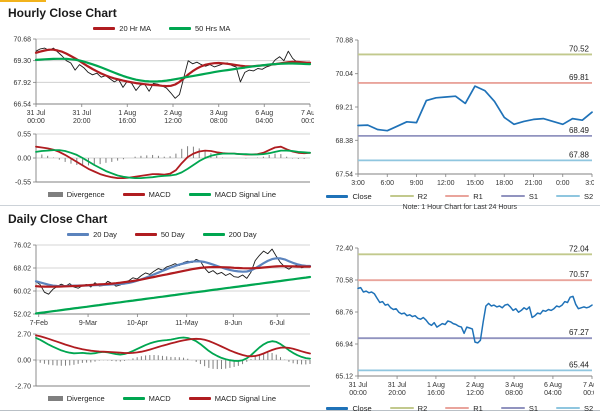 This screenshot has width=600, height=413. I want to click on legend-label-50hr-ma: 50 Hrs MA, so click(212, 28).